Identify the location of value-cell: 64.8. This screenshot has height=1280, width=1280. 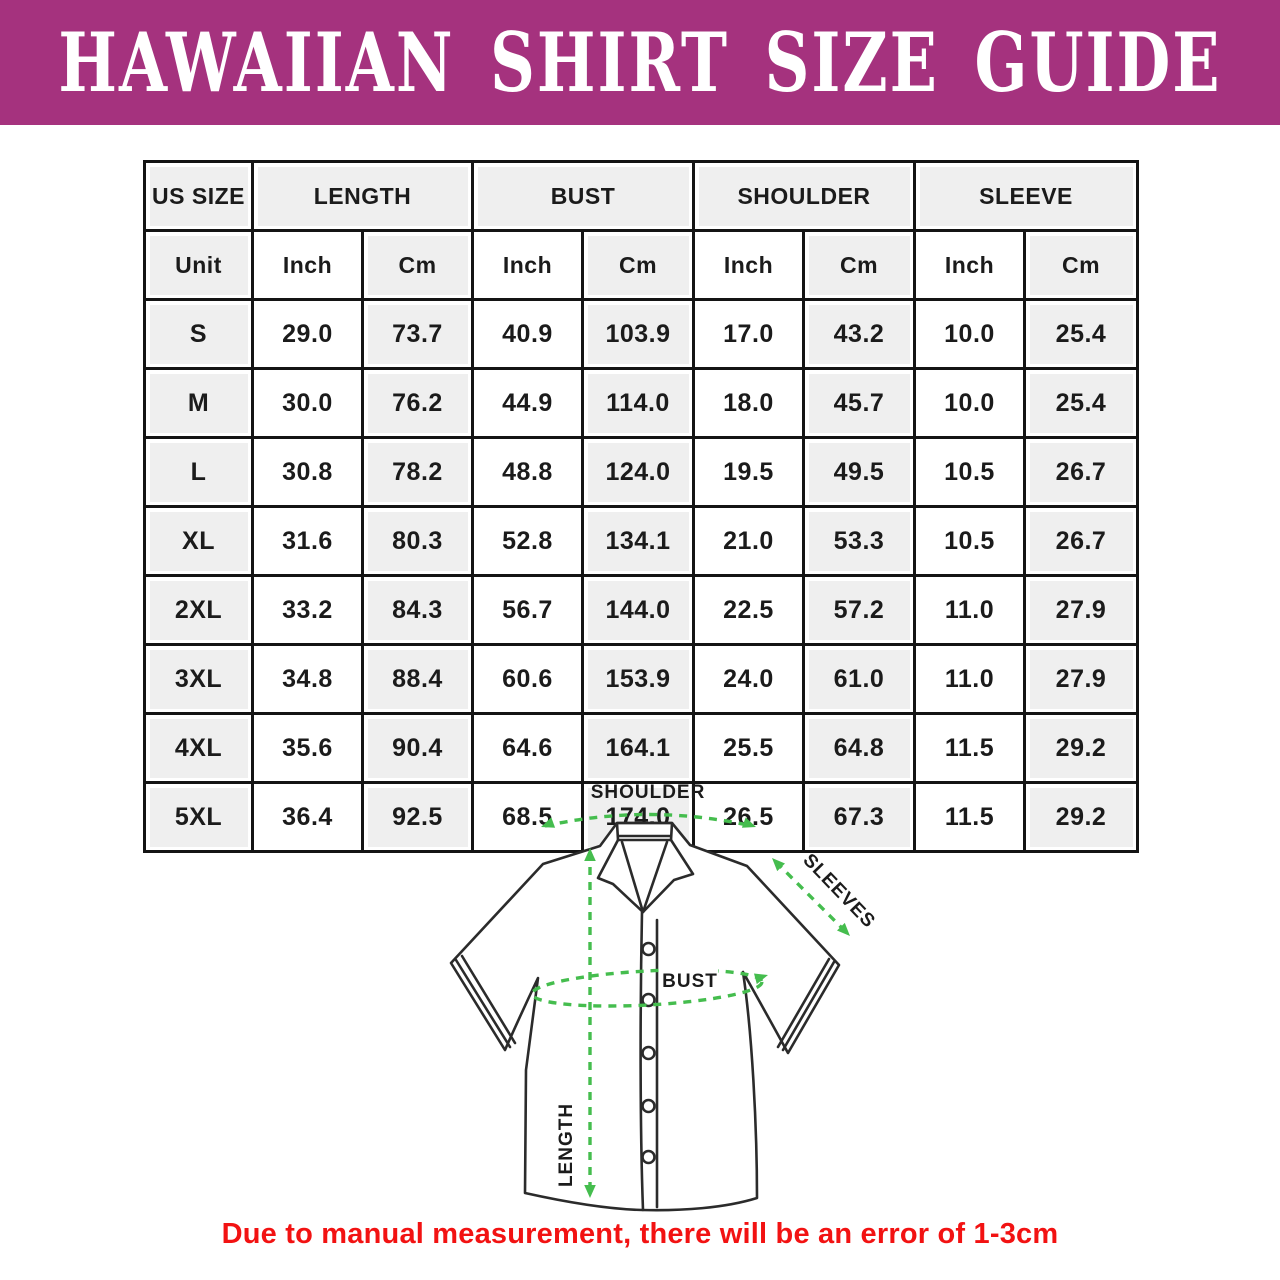
(859, 748).